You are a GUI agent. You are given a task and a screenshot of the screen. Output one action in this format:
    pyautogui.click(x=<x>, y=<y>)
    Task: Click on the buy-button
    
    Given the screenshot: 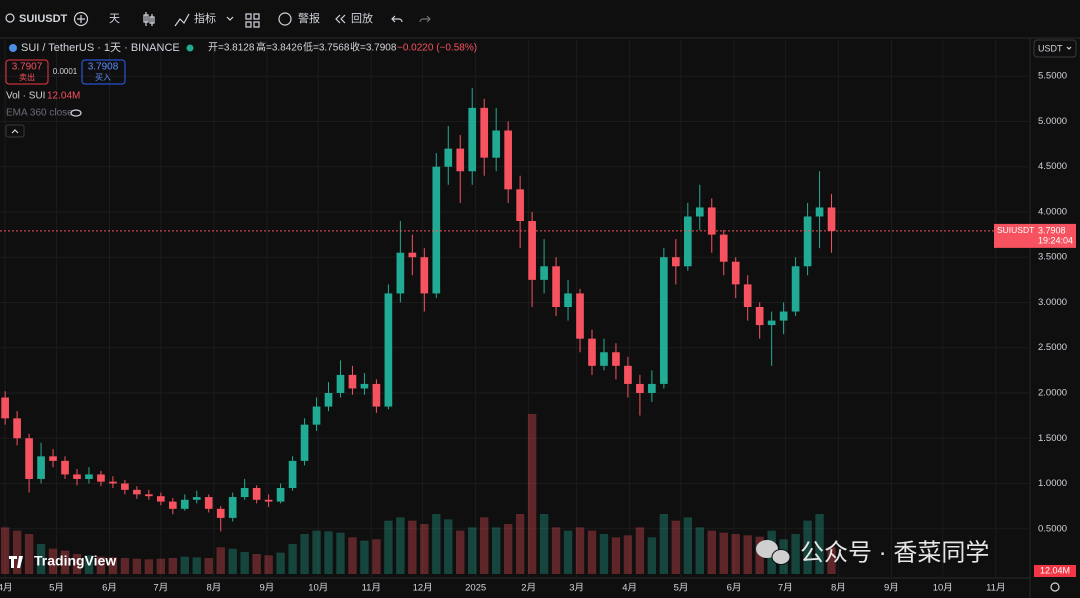 What is the action you would take?
    pyautogui.click(x=103, y=72)
    